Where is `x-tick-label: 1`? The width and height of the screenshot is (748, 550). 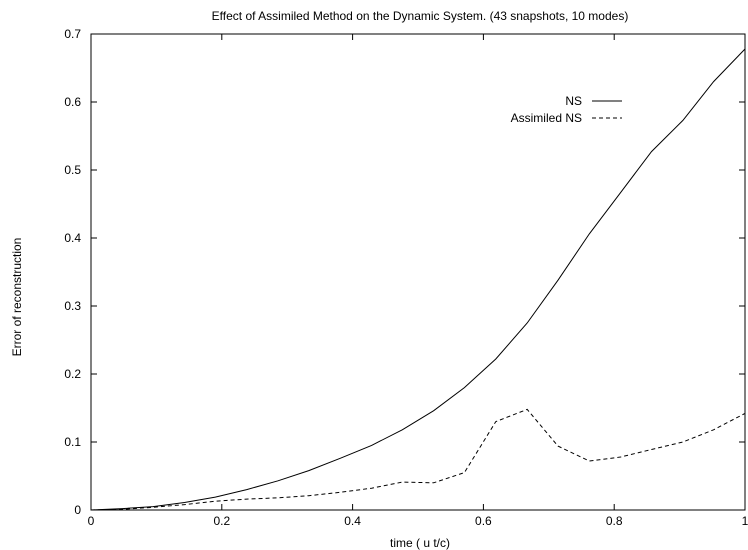
x-tick-label: 1 is located at coordinates (745, 521).